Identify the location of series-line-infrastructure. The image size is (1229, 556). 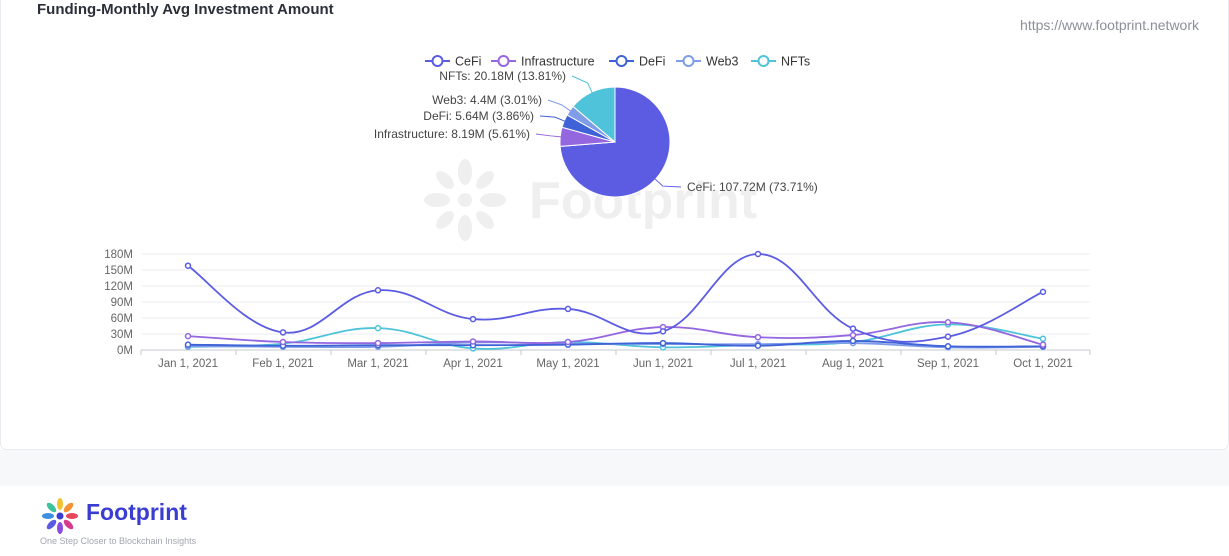
(615, 333).